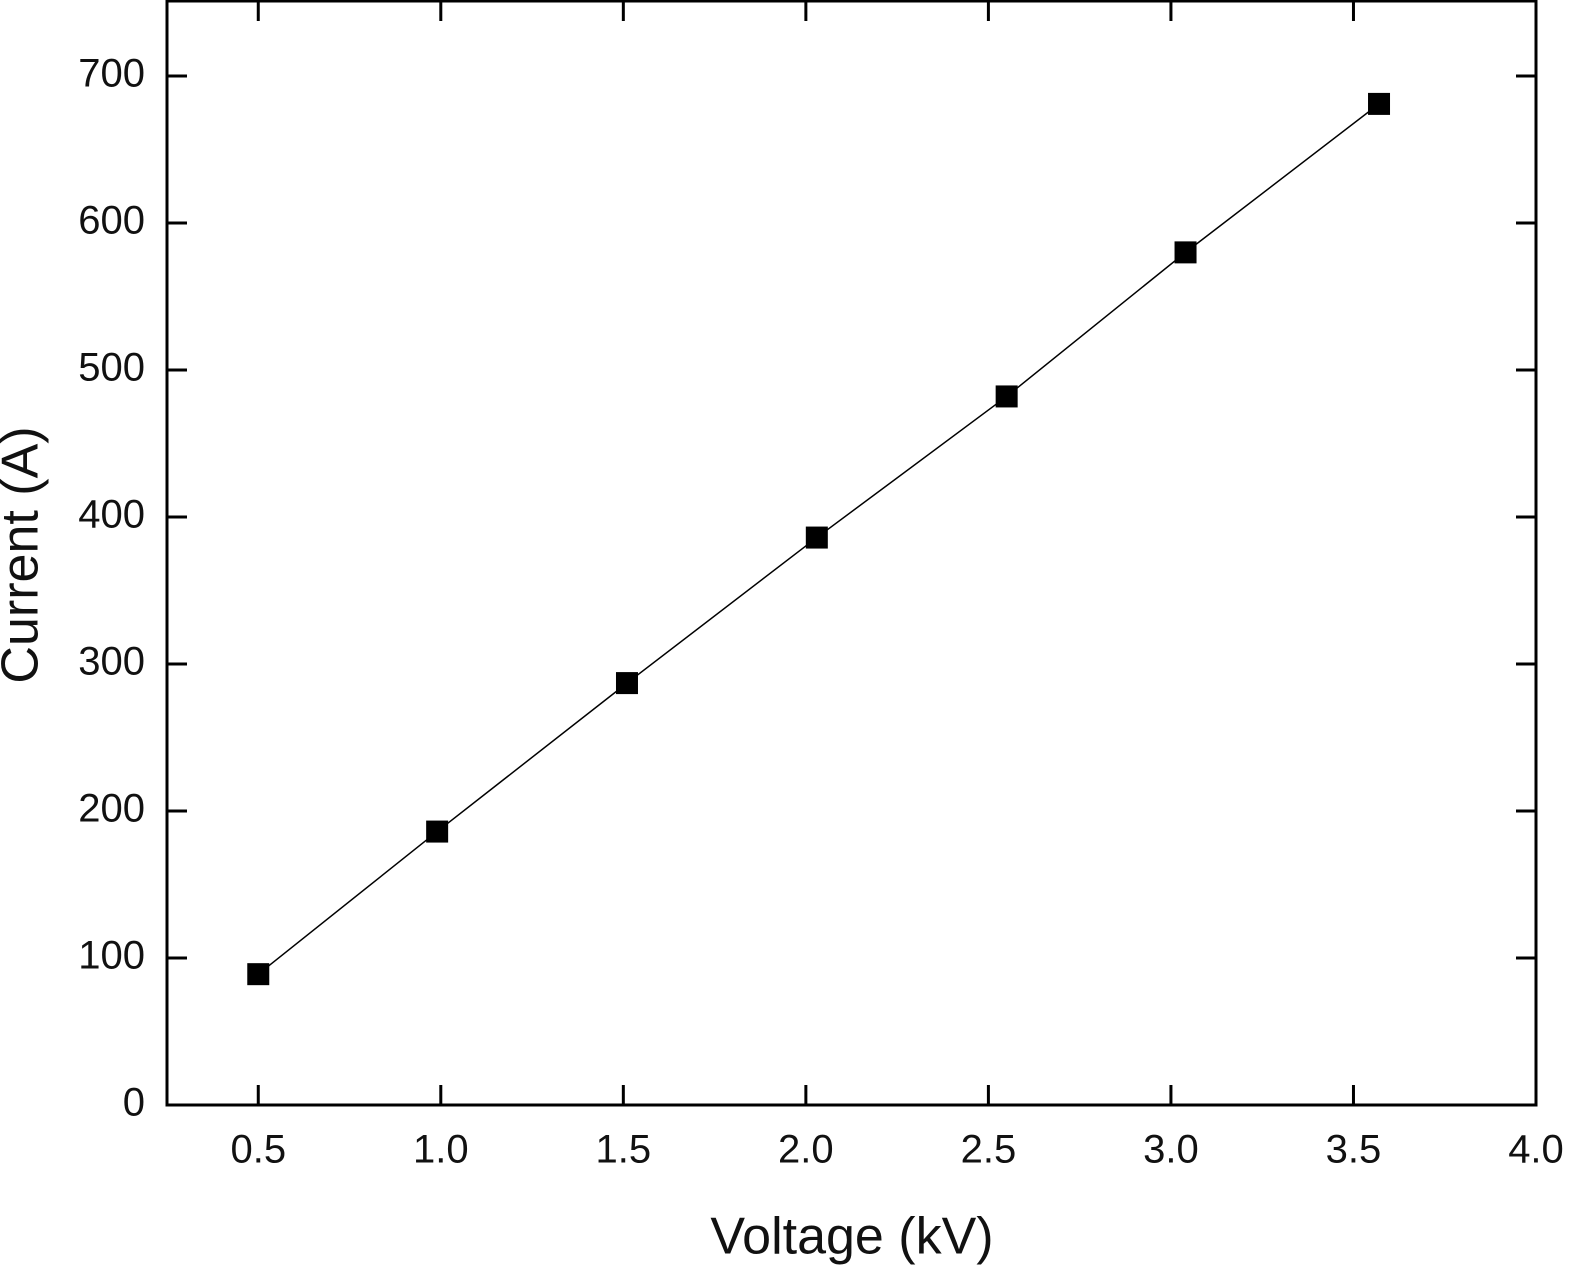 This screenshot has height=1271, width=1575. What do you see at coordinates (1354, 1150) in the screenshot?
I see `x-tick-label: 3.5` at bounding box center [1354, 1150].